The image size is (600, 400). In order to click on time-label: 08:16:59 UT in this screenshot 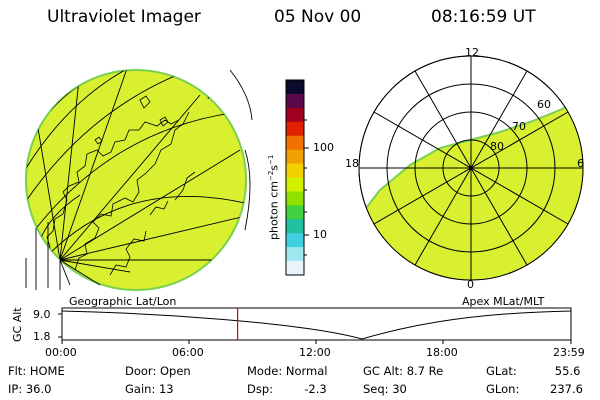, I will do `click(483, 17)`.